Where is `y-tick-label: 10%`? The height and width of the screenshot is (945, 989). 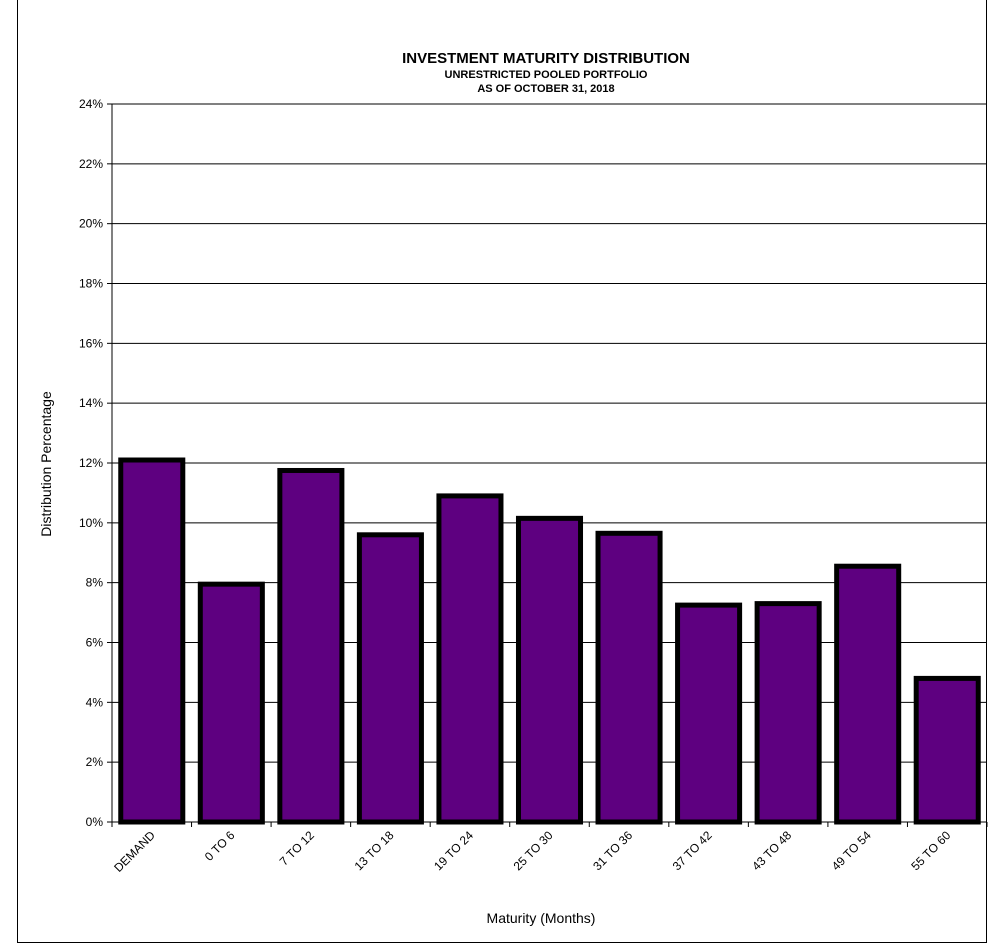
y-tick-label: 10% is located at coordinates (91, 523).